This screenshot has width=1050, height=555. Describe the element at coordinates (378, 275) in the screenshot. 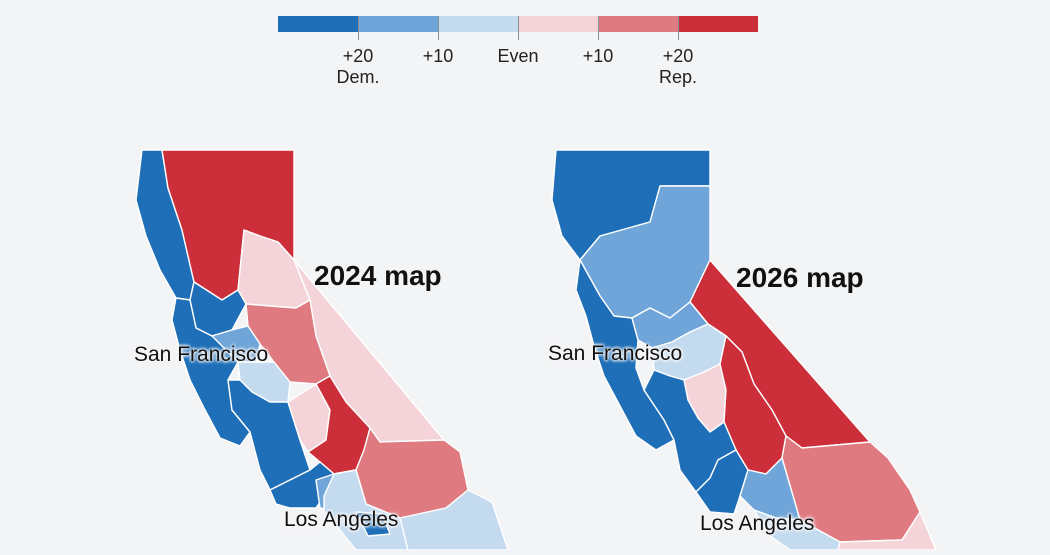

I see `map-2024-title: 2024 map` at that location.